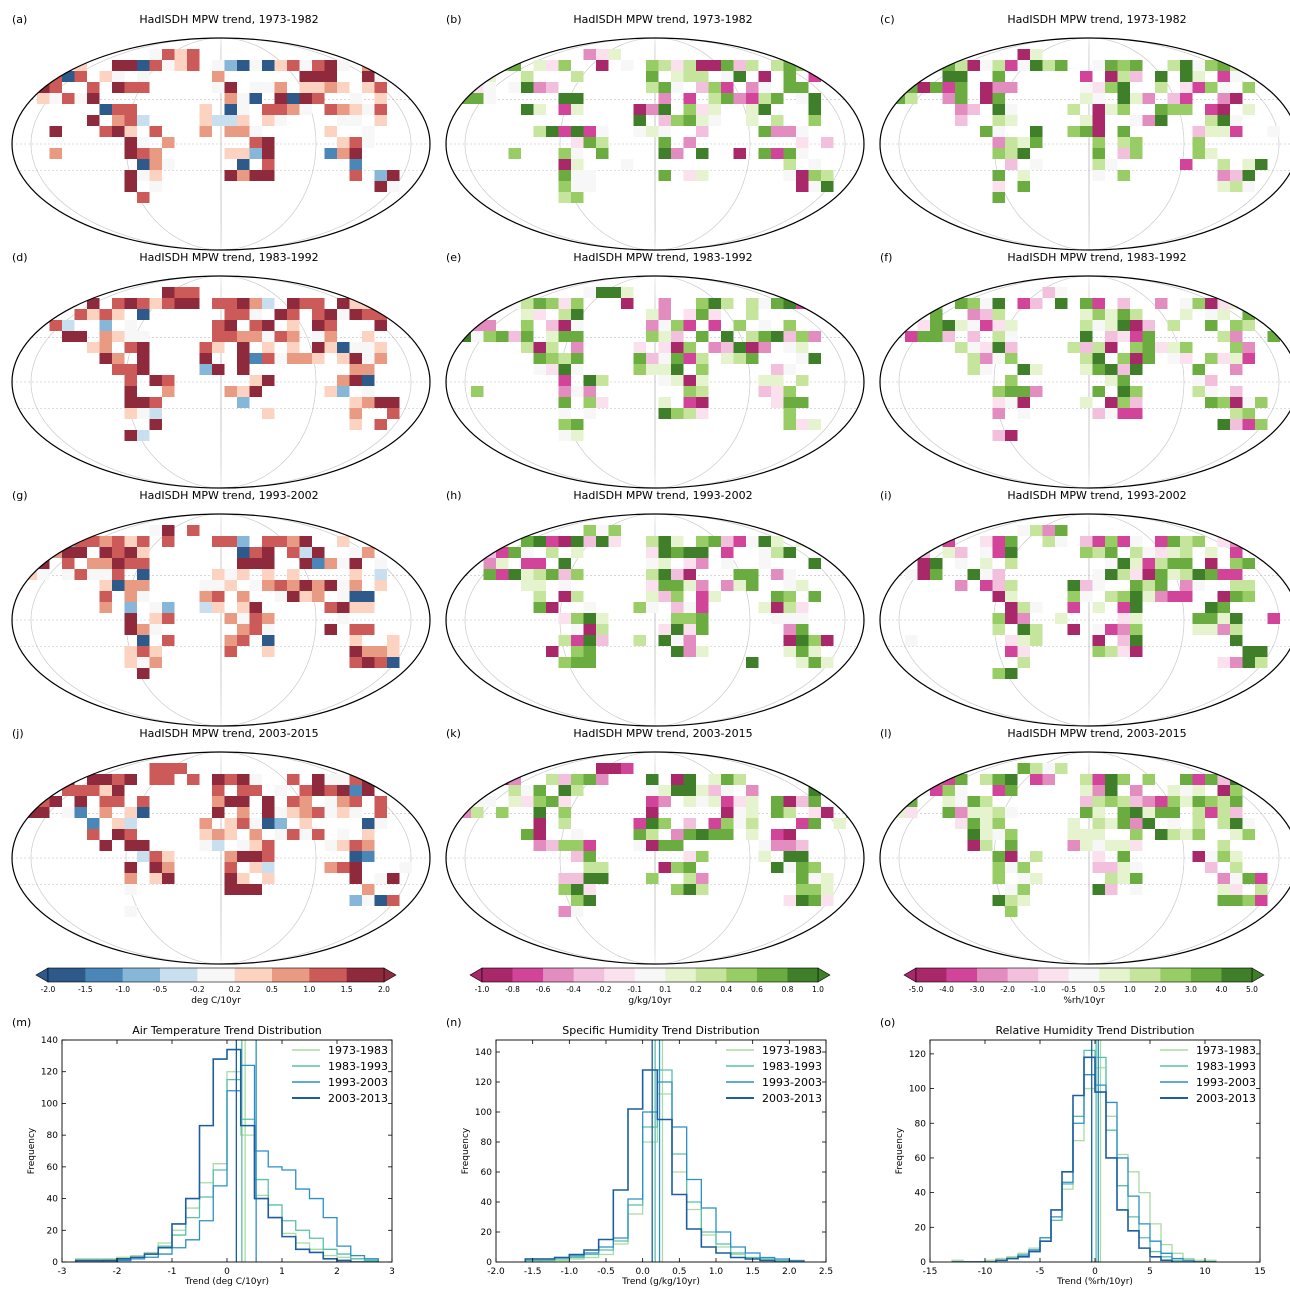 This screenshot has width=1290, height=1289. What do you see at coordinates (886, 257) in the screenshot?
I see `panel-label: (f)` at bounding box center [886, 257].